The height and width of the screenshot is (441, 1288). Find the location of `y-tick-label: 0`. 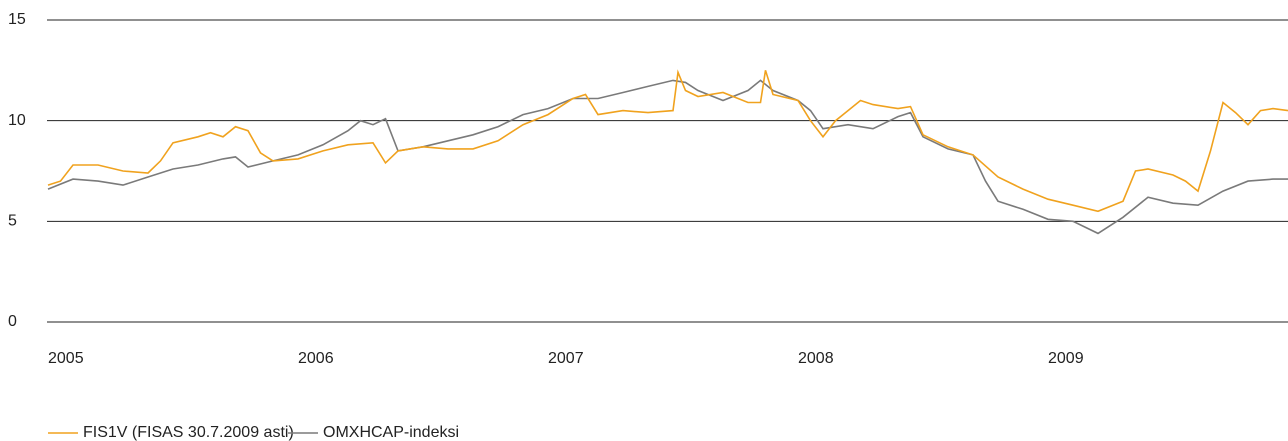

y-tick-label: 0 is located at coordinates (12, 321).